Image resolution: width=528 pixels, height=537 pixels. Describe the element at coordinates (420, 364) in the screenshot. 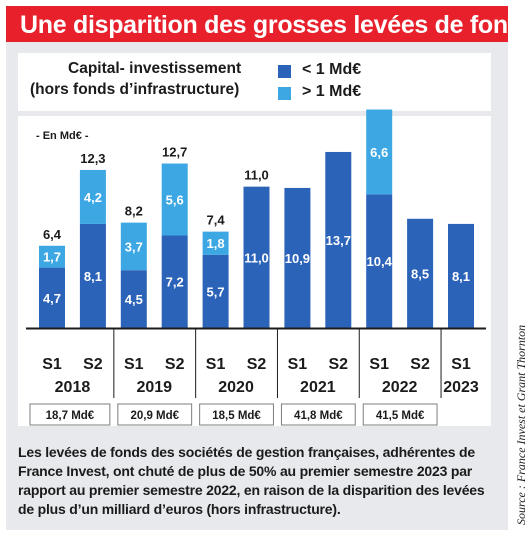

I see `semester-label-9: S2` at that location.